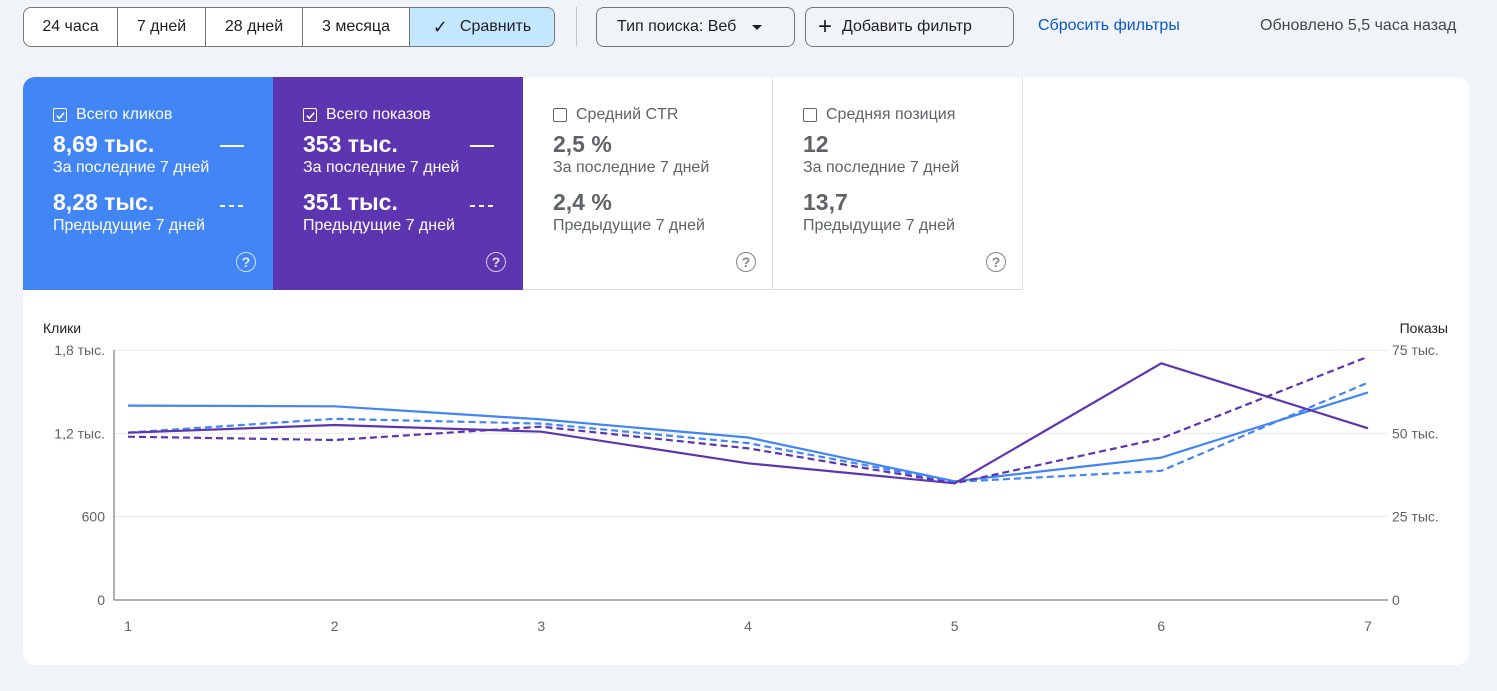 This screenshot has height=691, width=1497. What do you see at coordinates (541, 626) in the screenshot?
I see `x-tick-label: 3` at bounding box center [541, 626].